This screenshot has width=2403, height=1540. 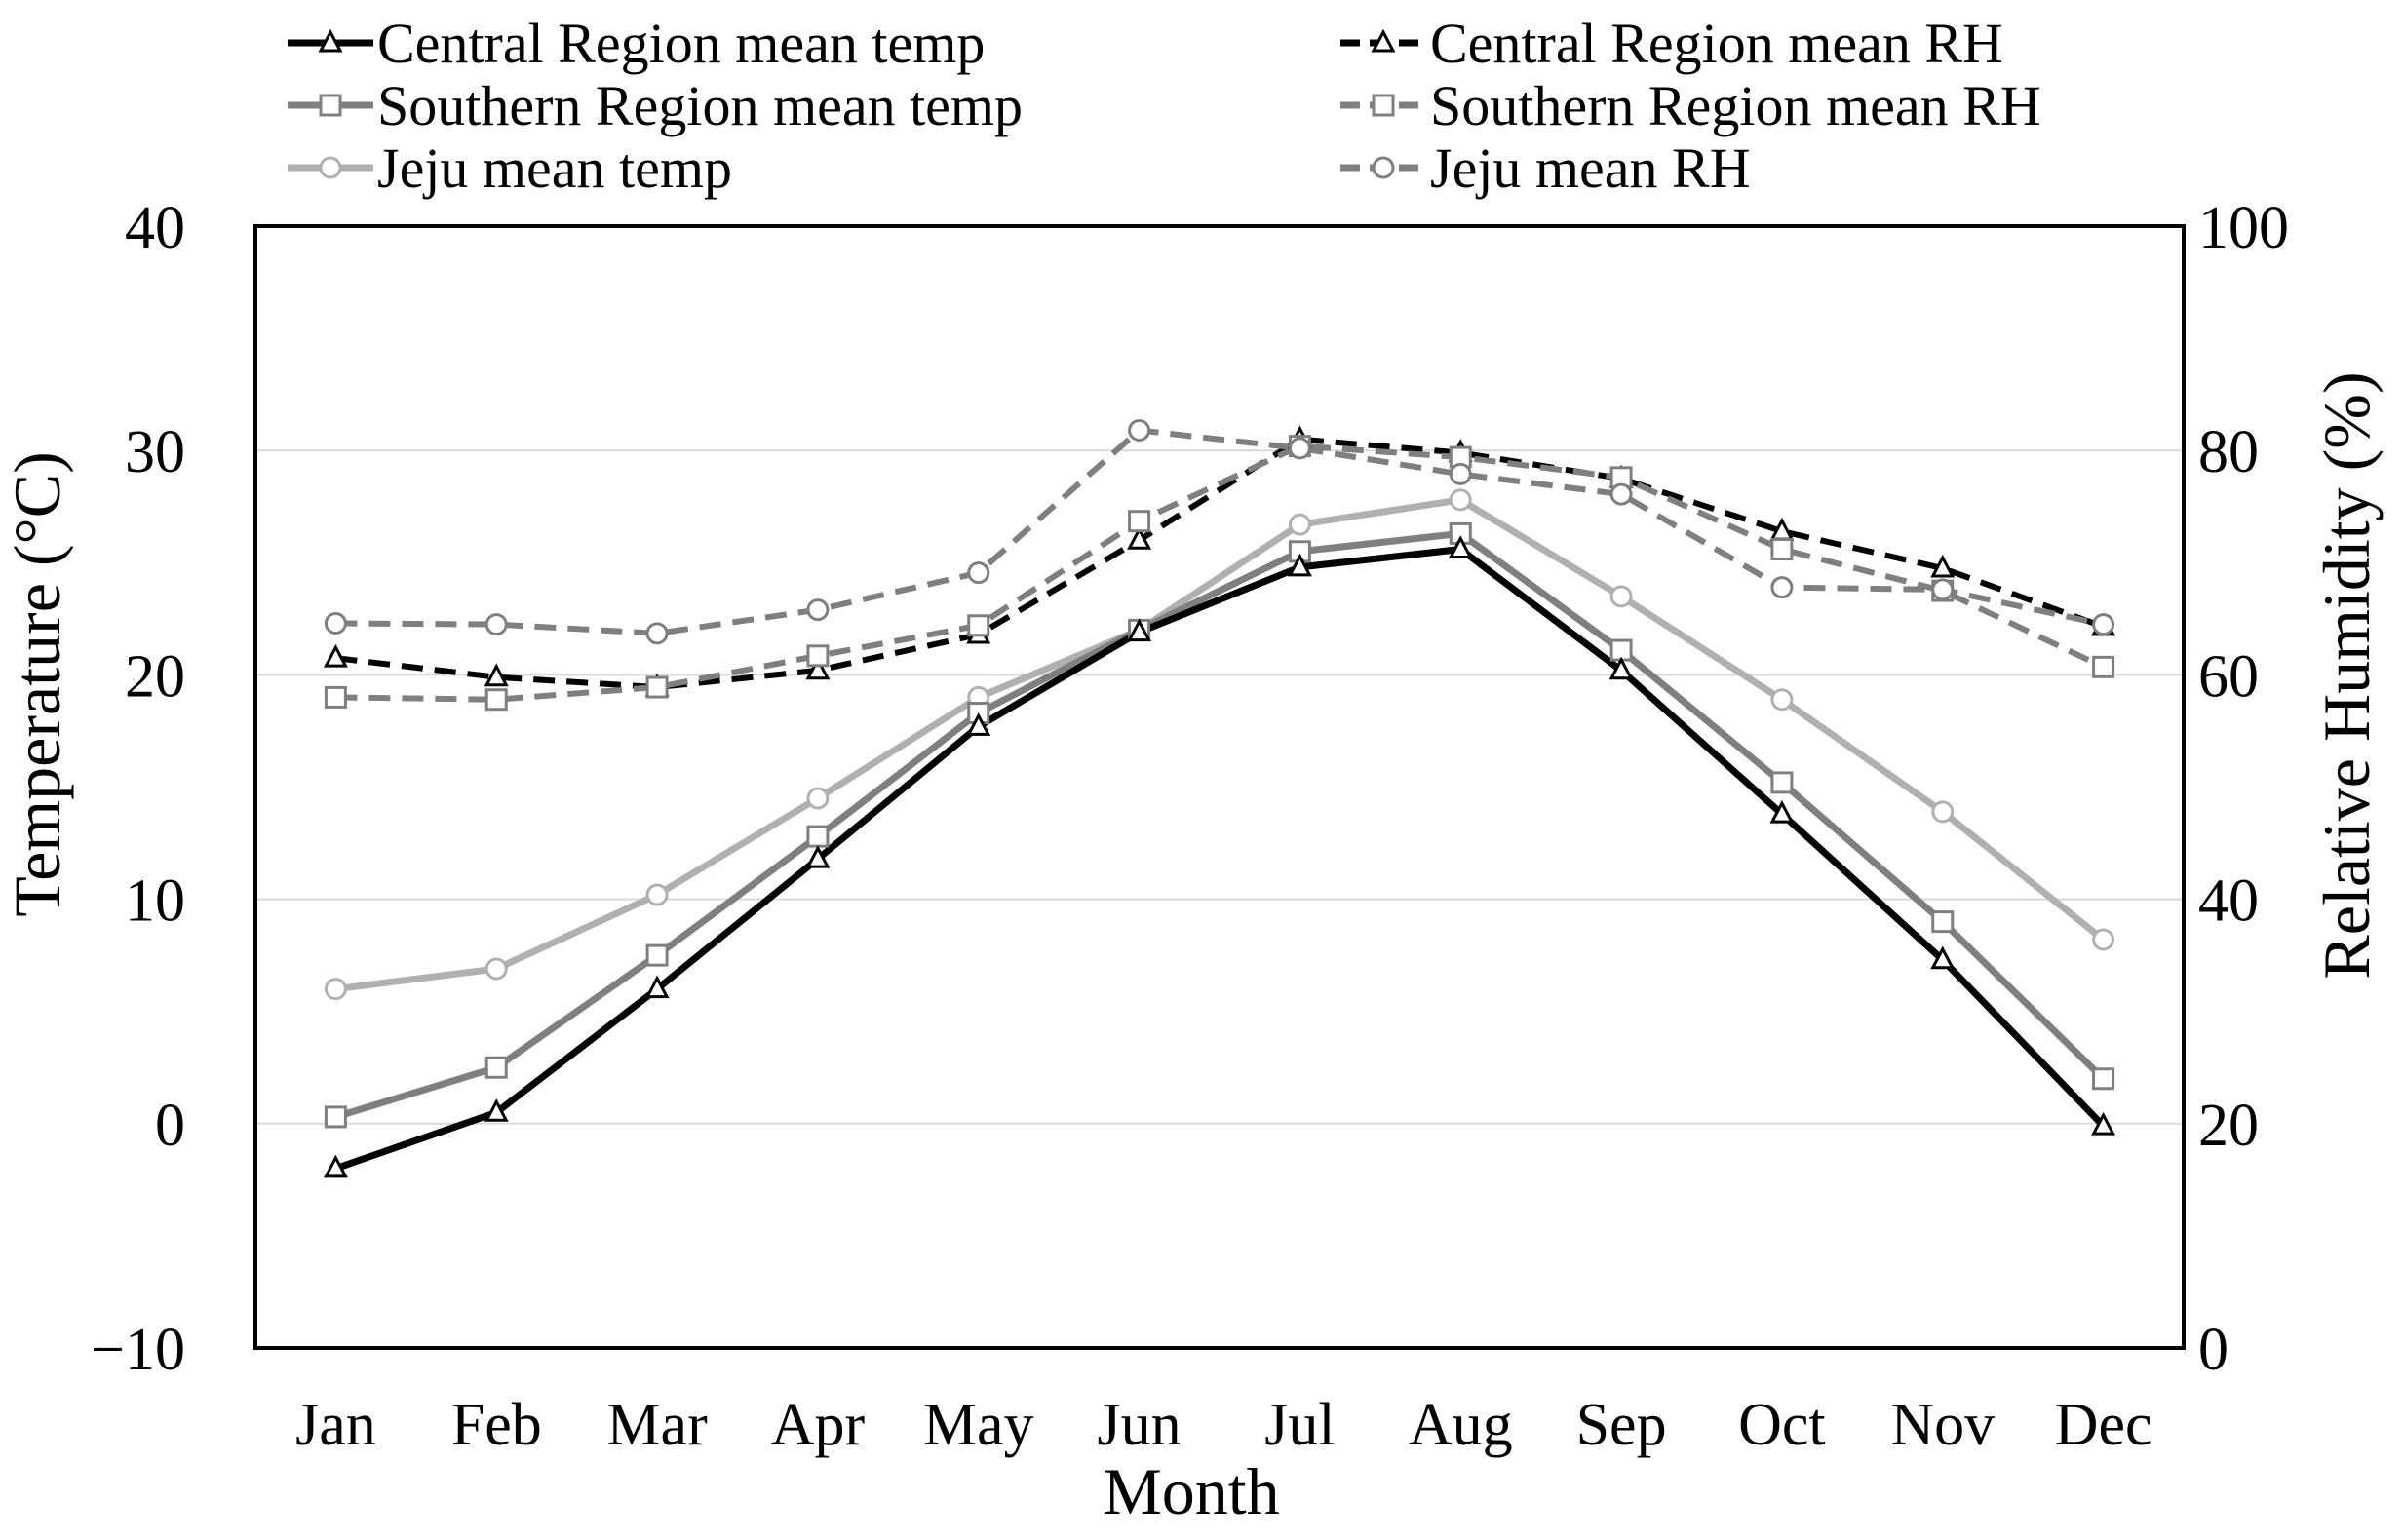 What do you see at coordinates (2243, 789) in the screenshot?
I see `right-axis-tick-labels: 0 20 40 60 80 100` at bounding box center [2243, 789].